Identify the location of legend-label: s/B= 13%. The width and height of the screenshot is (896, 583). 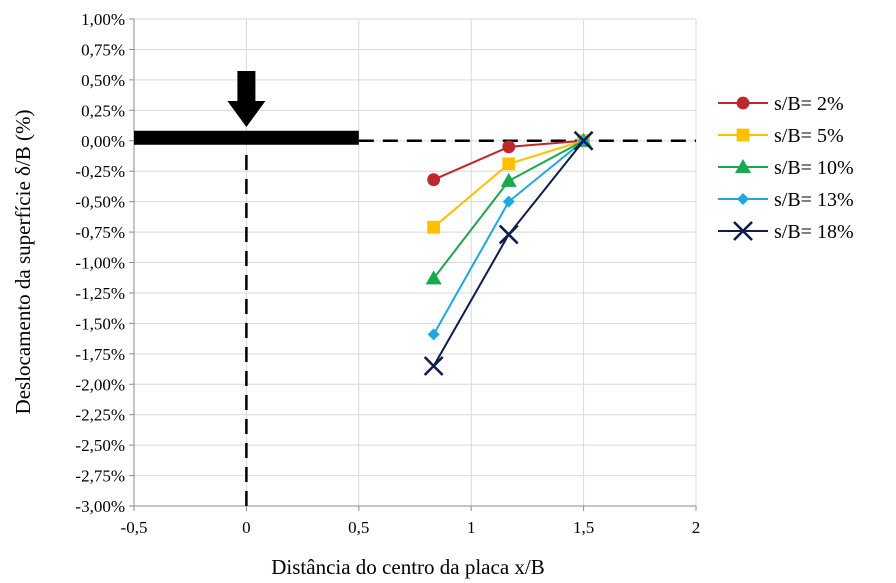
(814, 200).